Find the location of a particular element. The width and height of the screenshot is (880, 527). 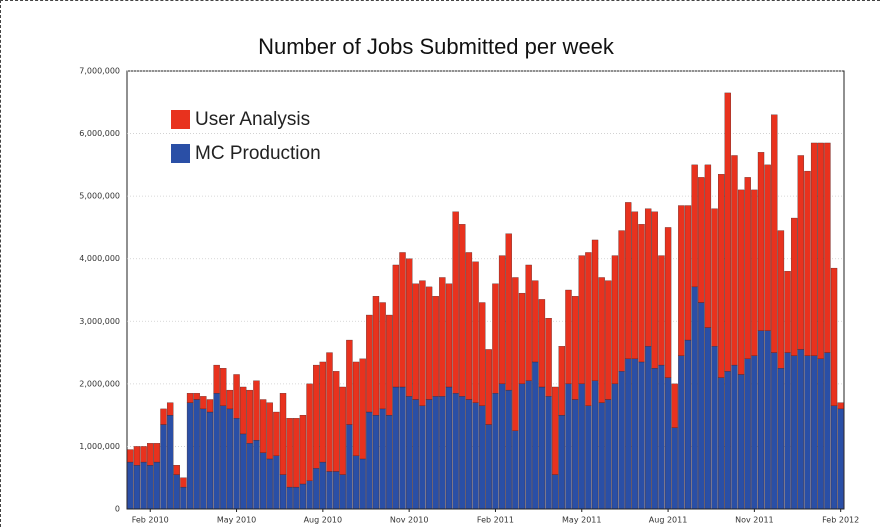

chart-title: Number of Jobs Submitted per week is located at coordinates (436, 46).